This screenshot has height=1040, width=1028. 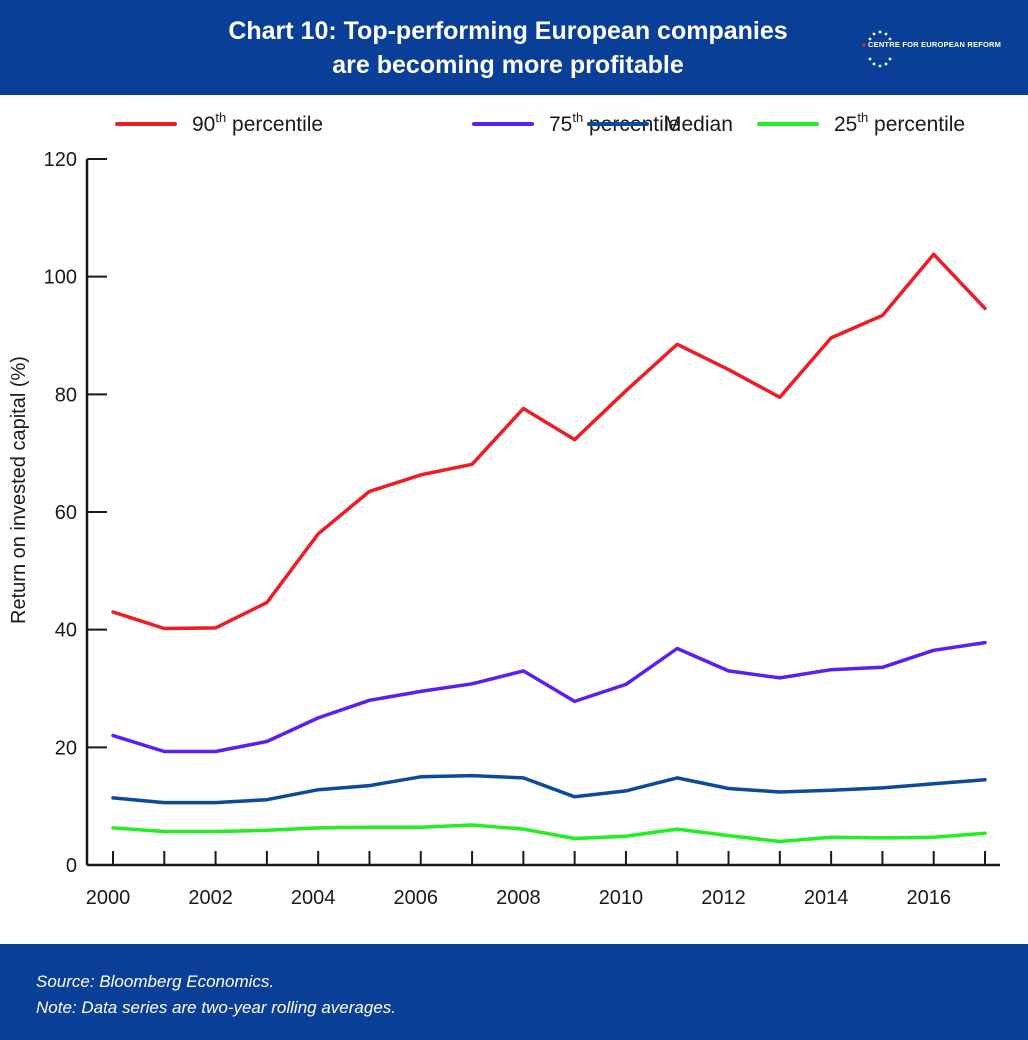 What do you see at coordinates (71, 866) in the screenshot?
I see `y-tick-label: 0` at bounding box center [71, 866].